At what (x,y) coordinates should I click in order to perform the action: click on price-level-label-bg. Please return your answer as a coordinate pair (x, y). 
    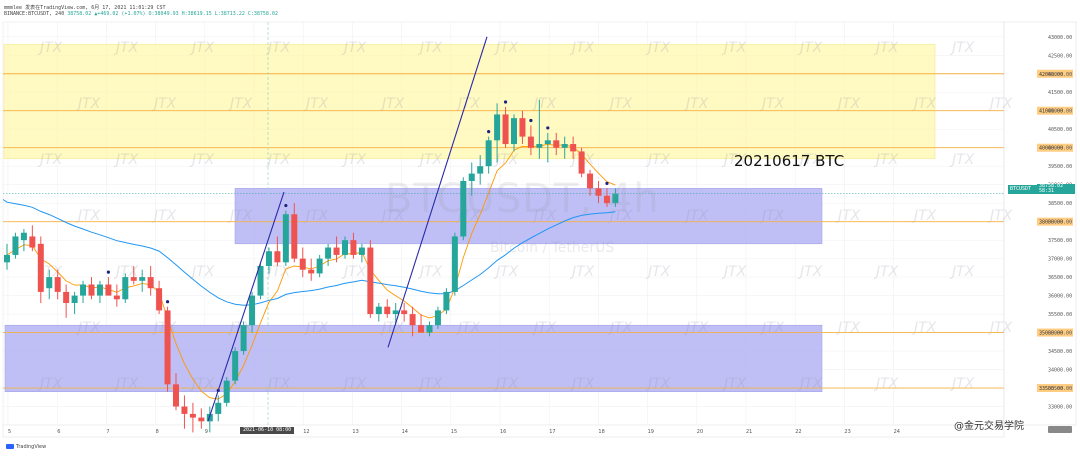
    Looking at the image, I should click on (1055, 147).